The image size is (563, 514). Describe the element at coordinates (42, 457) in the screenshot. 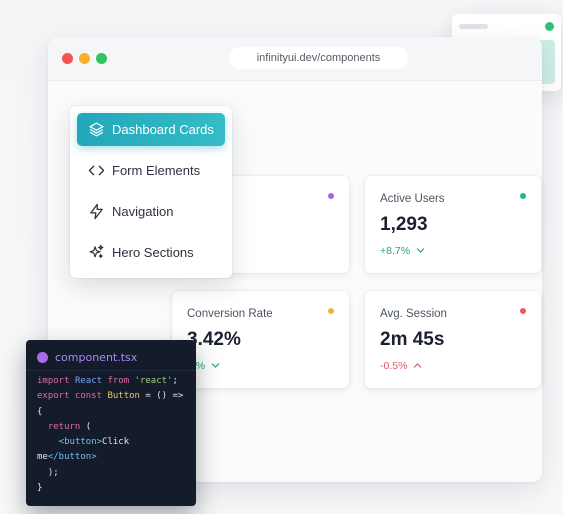

I see `code-token: me` at that location.